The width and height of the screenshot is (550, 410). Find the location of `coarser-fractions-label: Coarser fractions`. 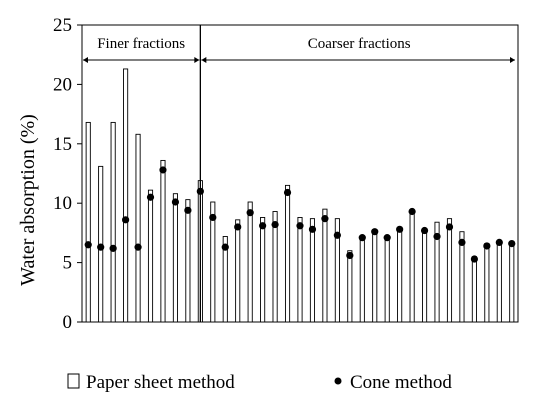

coarser-fractions-label: Coarser fractions is located at coordinates (359, 44).